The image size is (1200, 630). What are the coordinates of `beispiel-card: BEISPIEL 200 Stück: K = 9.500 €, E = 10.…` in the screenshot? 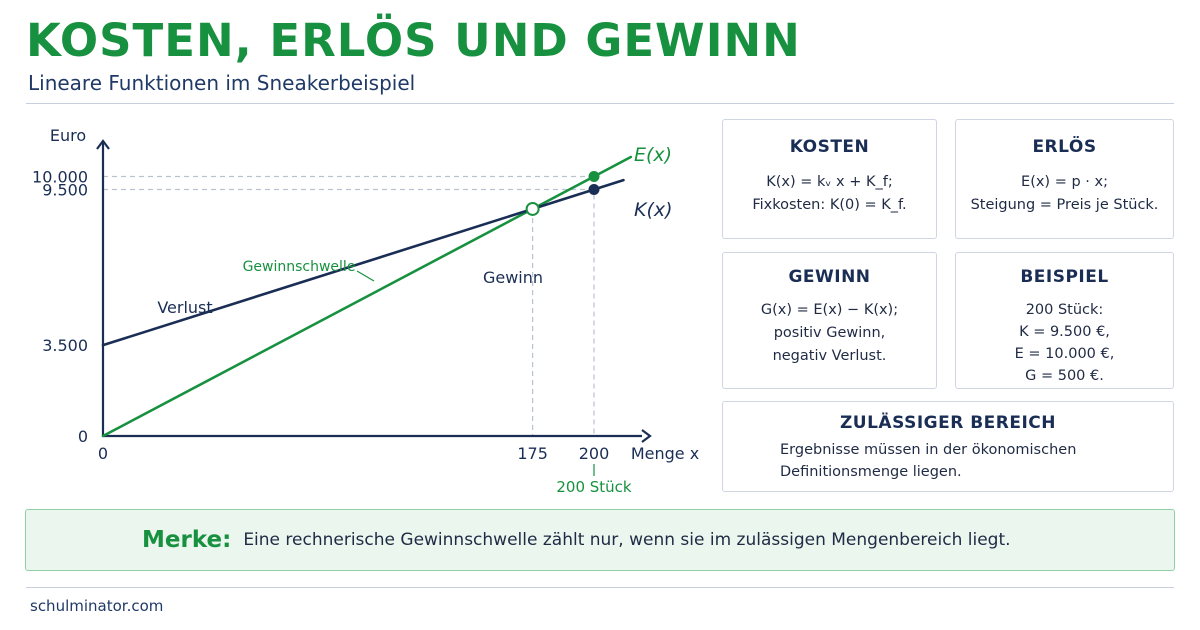 It's located at (1064, 320).